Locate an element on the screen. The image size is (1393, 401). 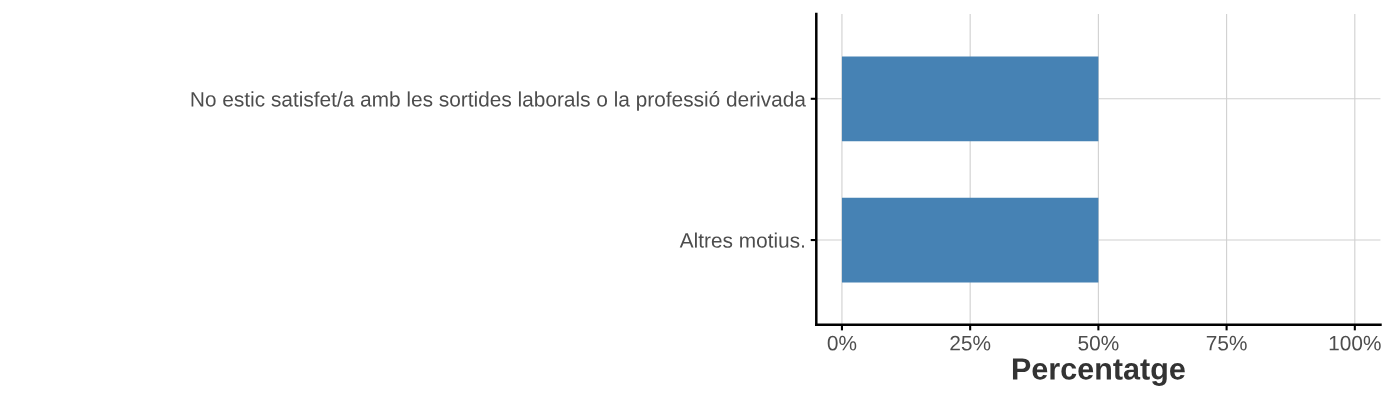
x-tick-label: 0% is located at coordinates (842, 343).